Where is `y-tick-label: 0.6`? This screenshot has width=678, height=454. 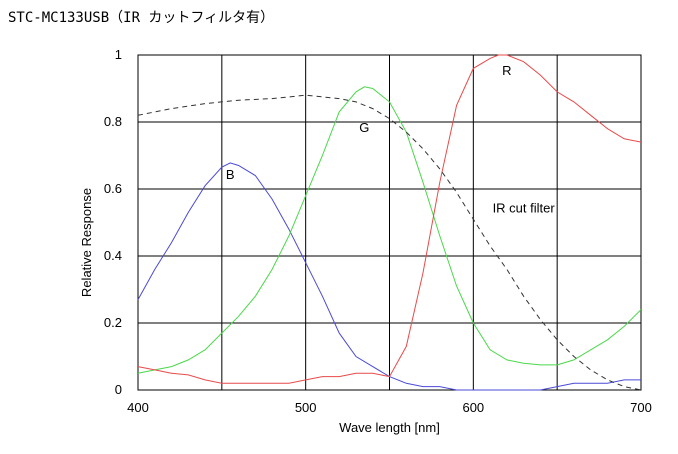
y-tick-label: 0.6 is located at coordinates (113, 188).